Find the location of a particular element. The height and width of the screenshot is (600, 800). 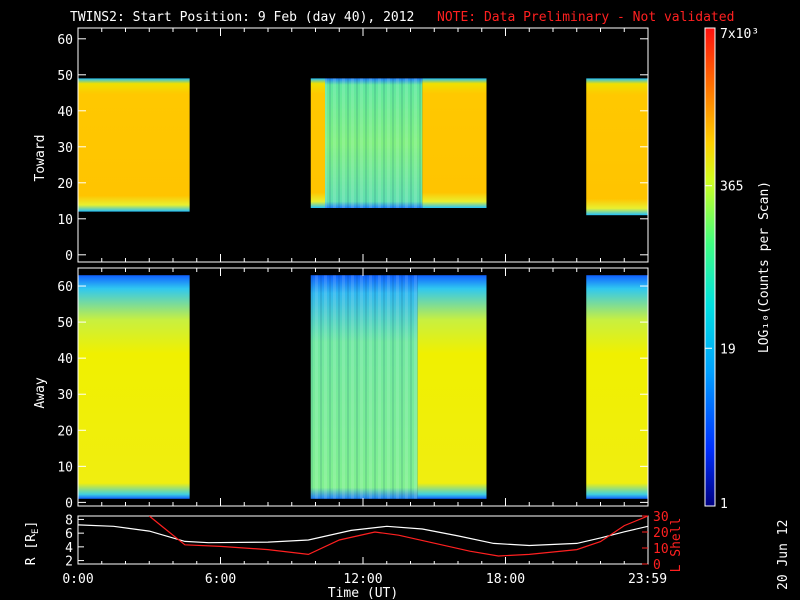

radius-tick-label: 2 is located at coordinates (69, 562).